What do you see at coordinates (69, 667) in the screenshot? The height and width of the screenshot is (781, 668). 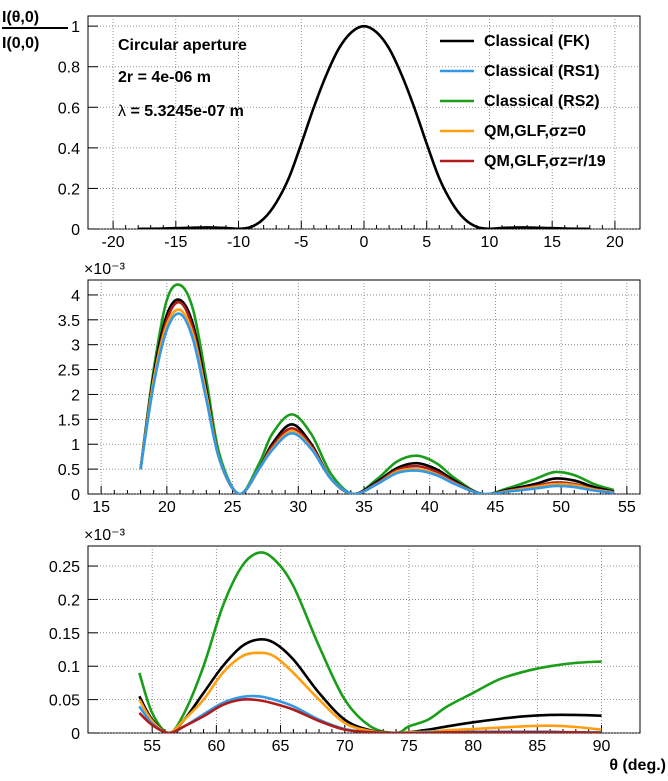 I see `y-tick-label: 0.1` at bounding box center [69, 667].